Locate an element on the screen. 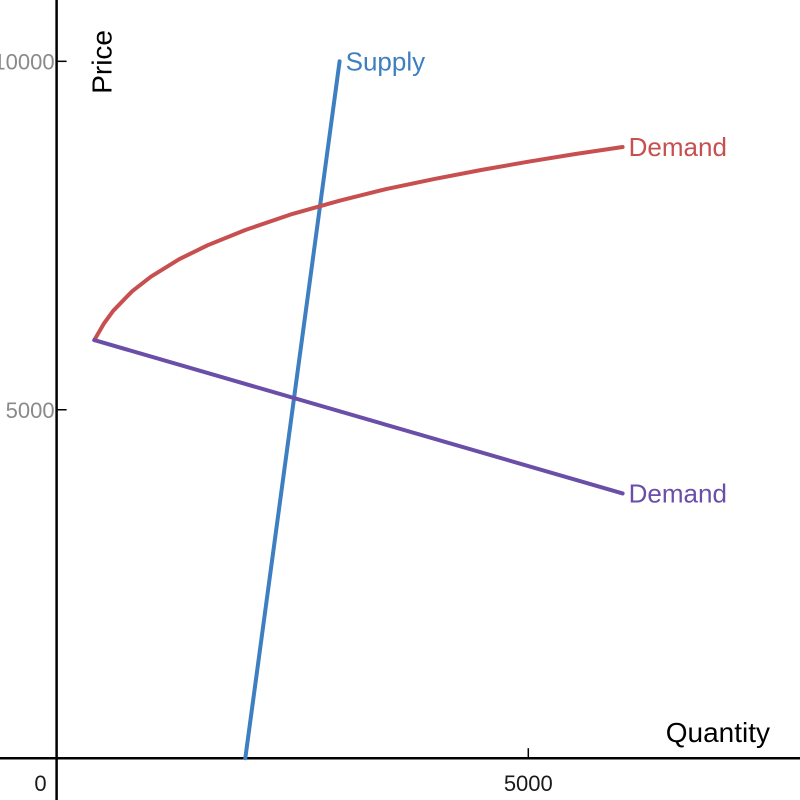 The height and width of the screenshot is (800, 800). series-label-supply: Supply is located at coordinates (386, 61).